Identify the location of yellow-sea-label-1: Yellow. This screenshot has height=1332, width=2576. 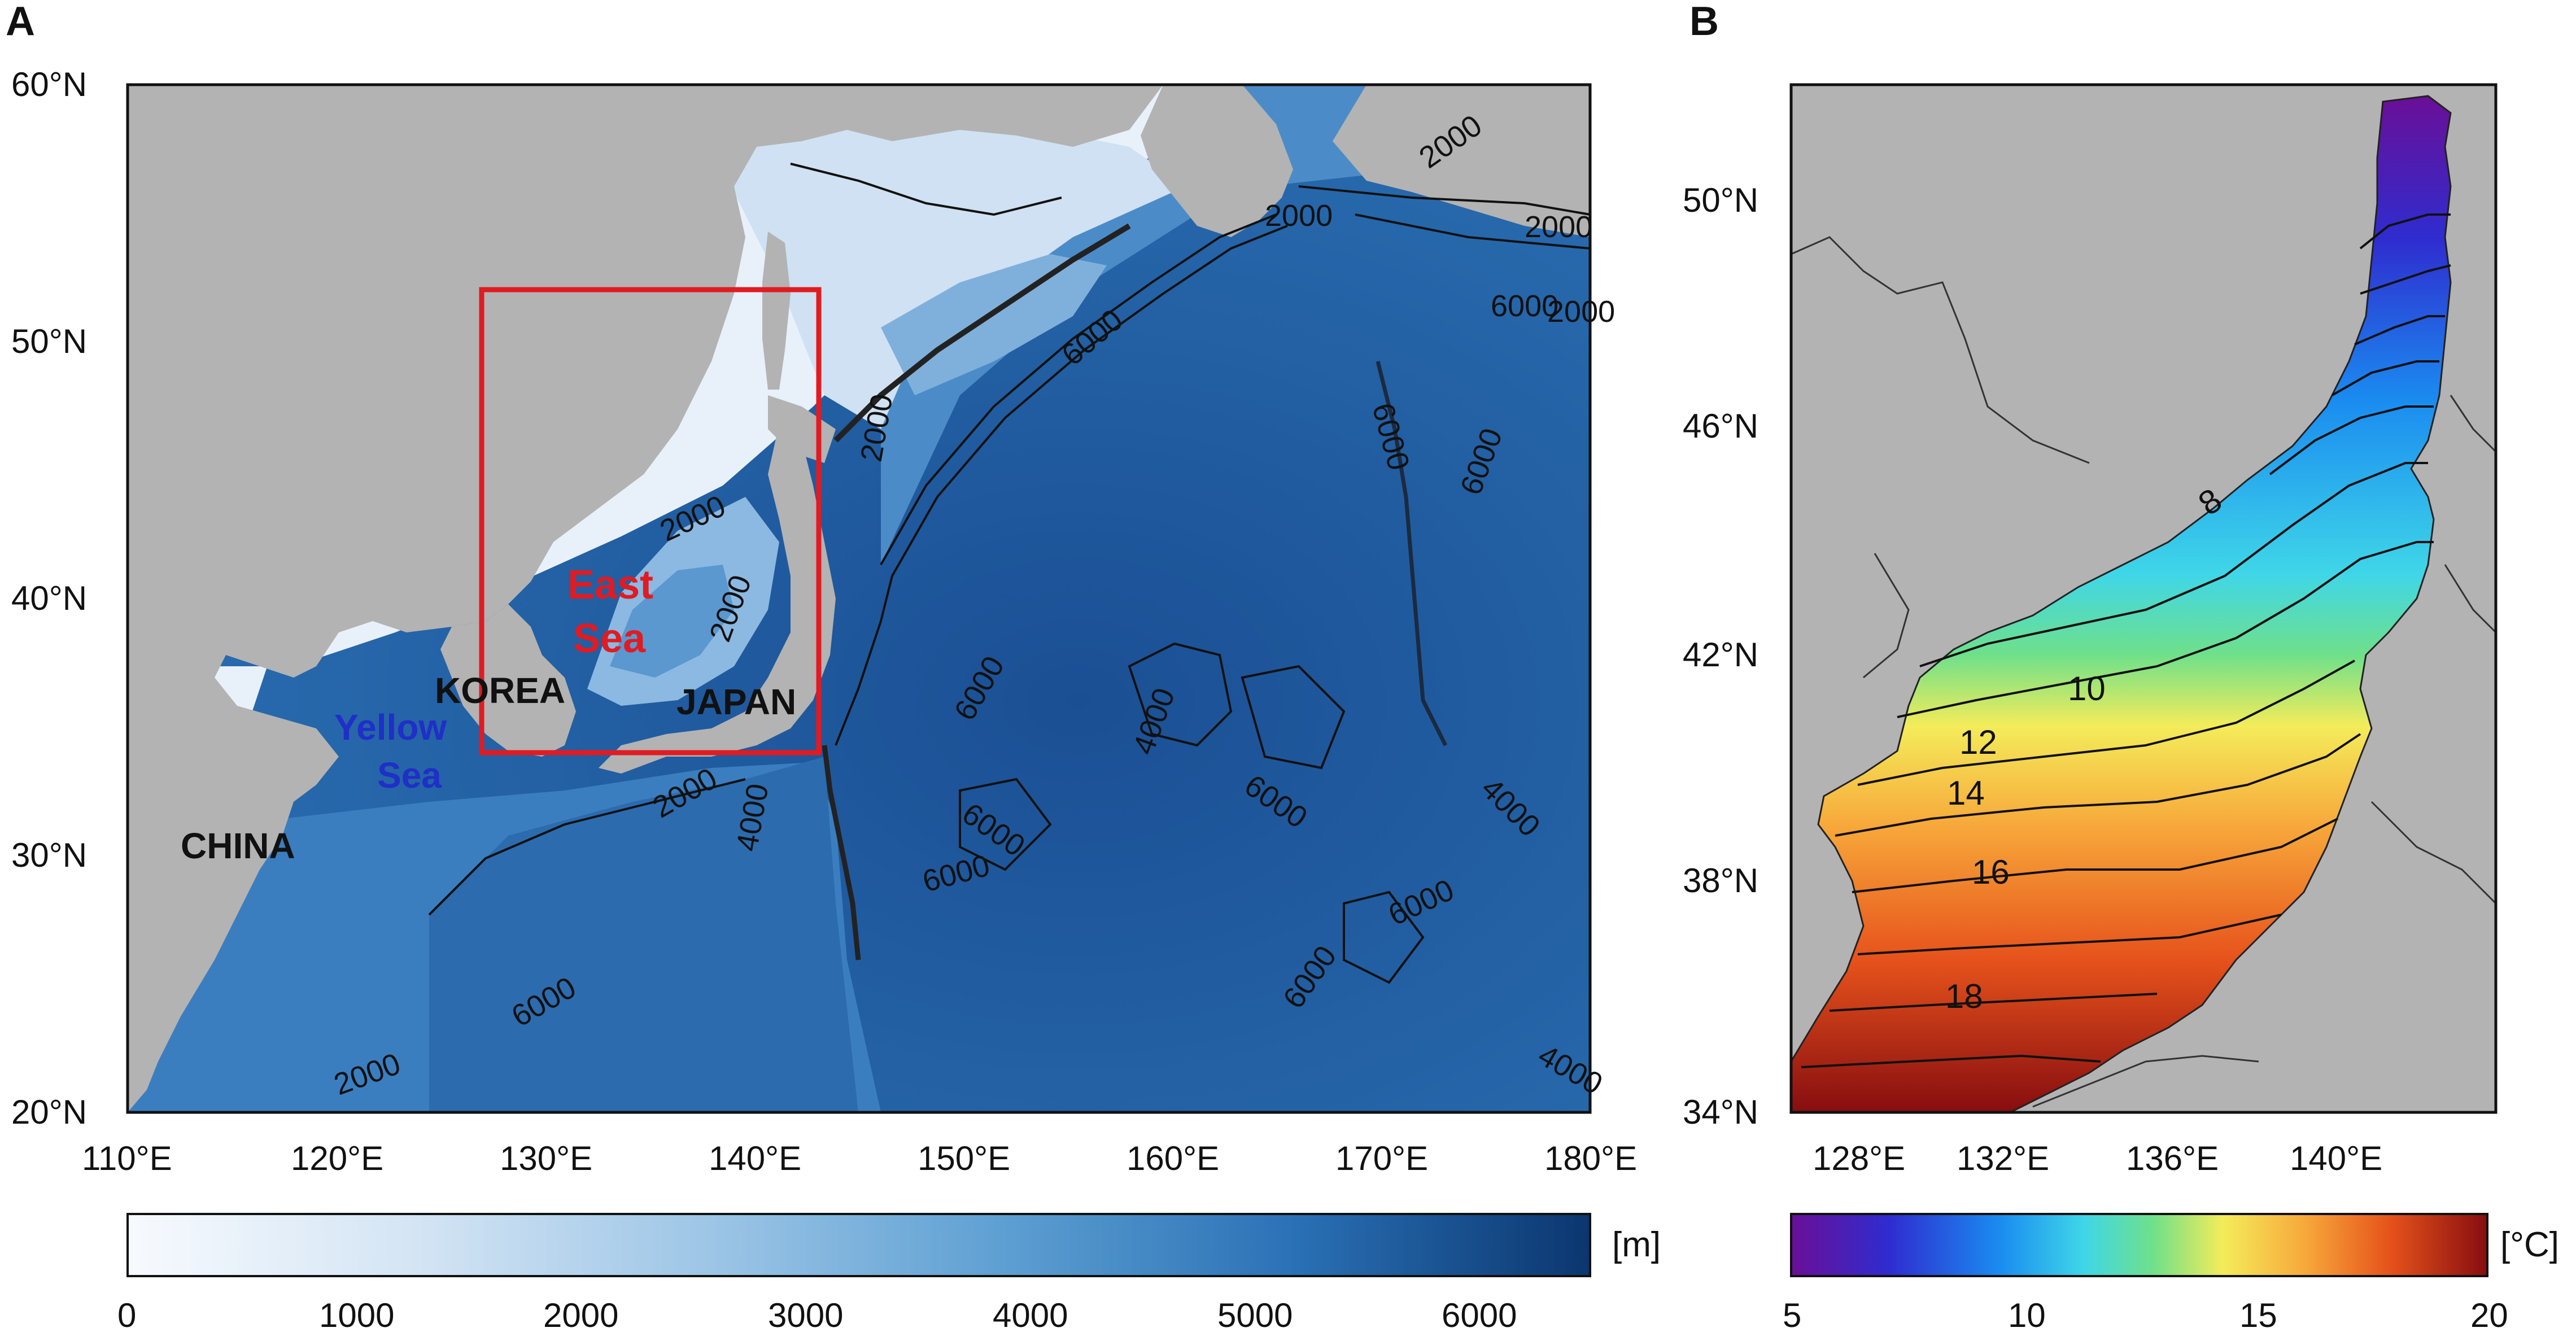
(391, 727).